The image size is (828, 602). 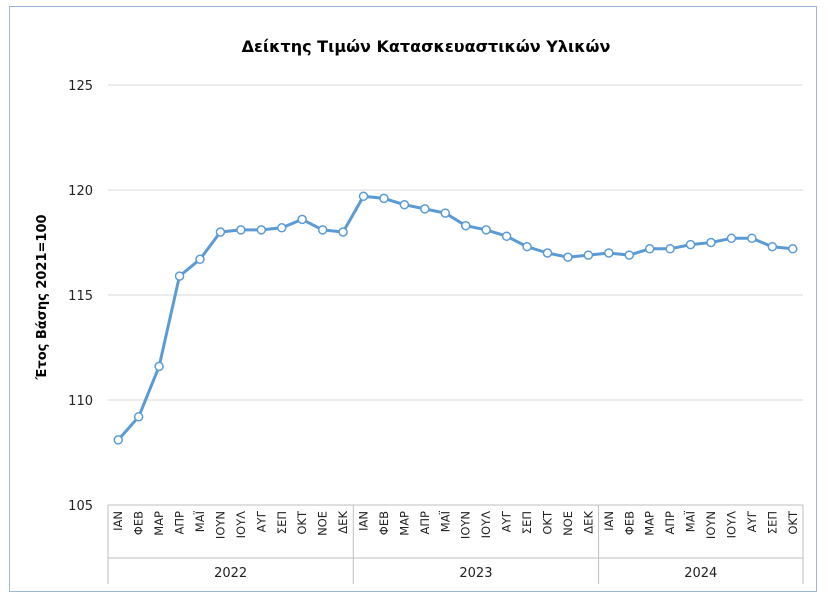 I want to click on y-tick-label: 120, so click(x=80, y=191).